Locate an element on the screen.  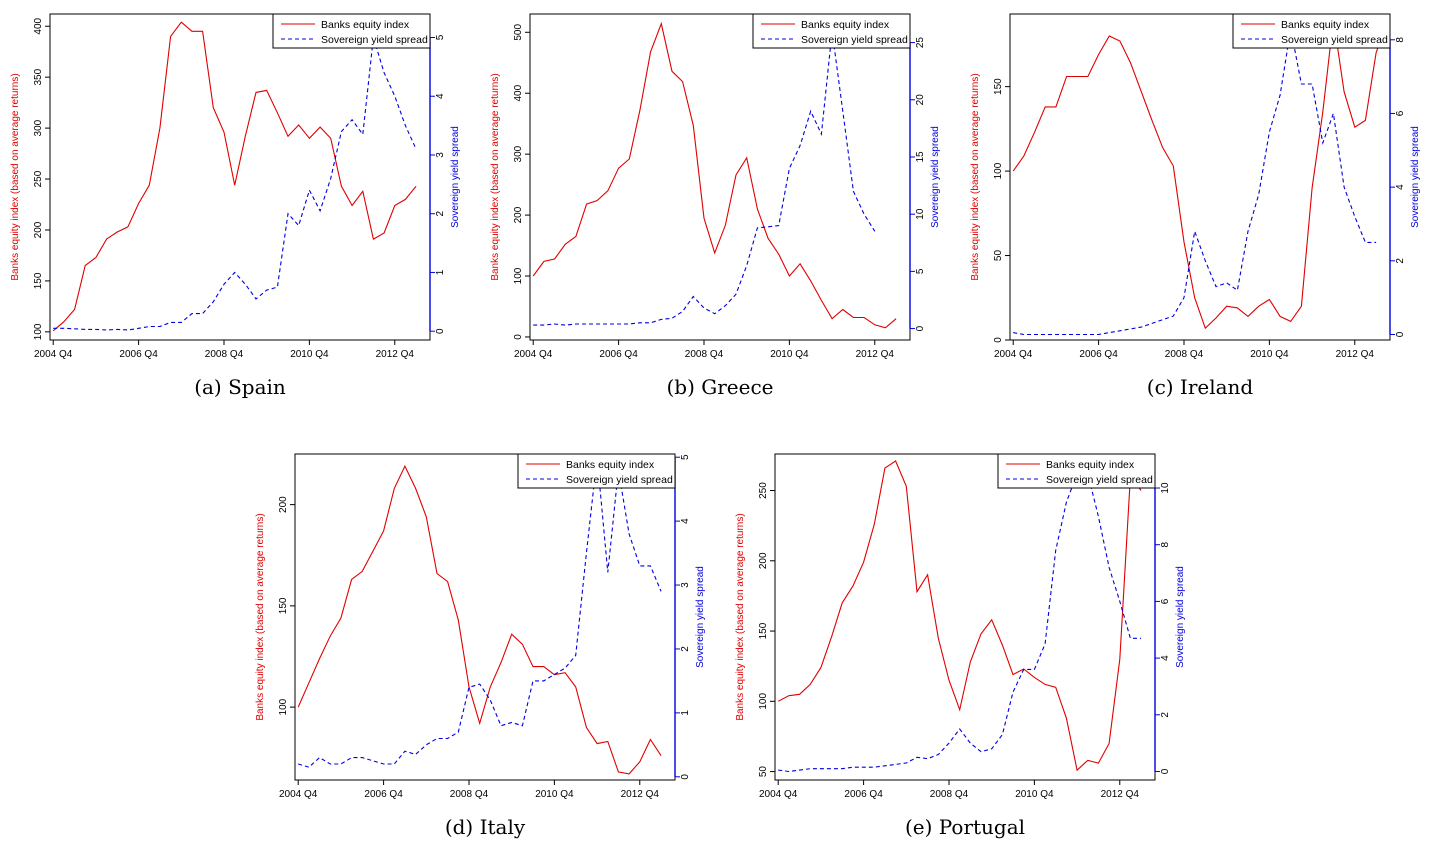
panel-caption: (c) Ireland is located at coordinates (1200, 387).